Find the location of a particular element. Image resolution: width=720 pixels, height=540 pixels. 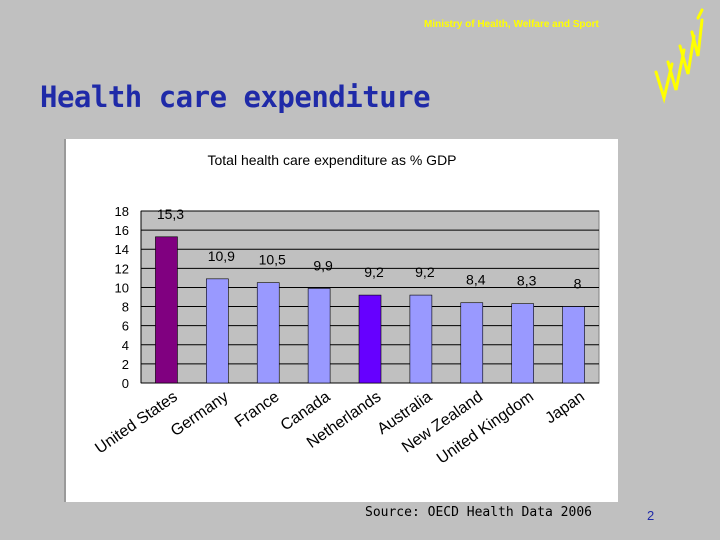

ministry-logo-icon is located at coordinates (679, 56).